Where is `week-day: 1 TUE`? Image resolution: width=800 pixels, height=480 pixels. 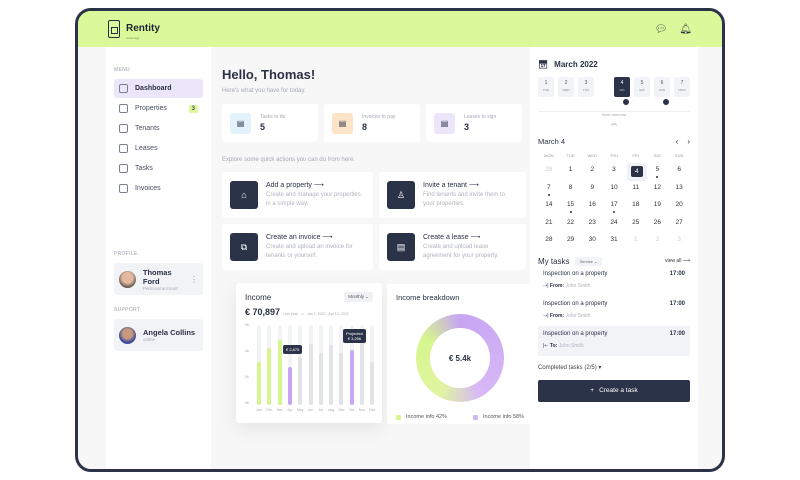
week-day: 1 TUE is located at coordinates (546, 87).